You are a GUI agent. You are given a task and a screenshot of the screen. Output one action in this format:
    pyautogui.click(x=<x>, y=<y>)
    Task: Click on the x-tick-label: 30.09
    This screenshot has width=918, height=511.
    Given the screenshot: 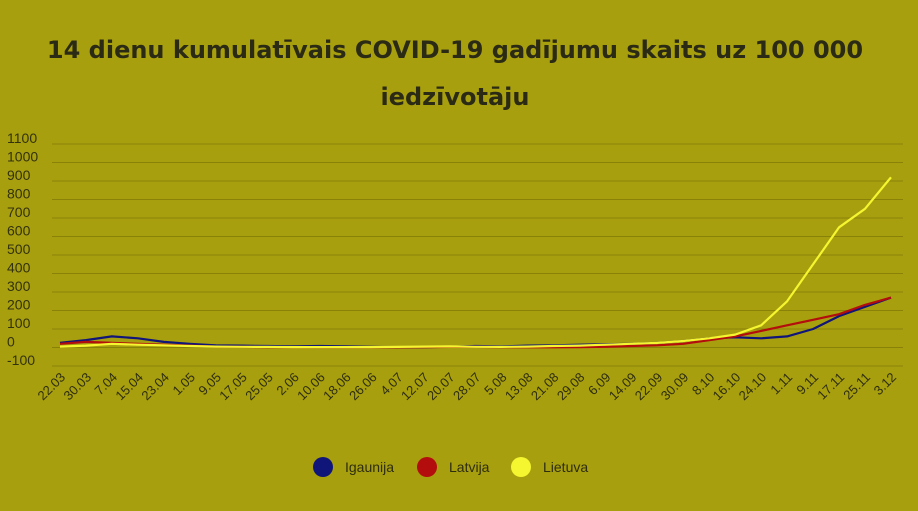 What is the action you would take?
    pyautogui.click(x=675, y=387)
    